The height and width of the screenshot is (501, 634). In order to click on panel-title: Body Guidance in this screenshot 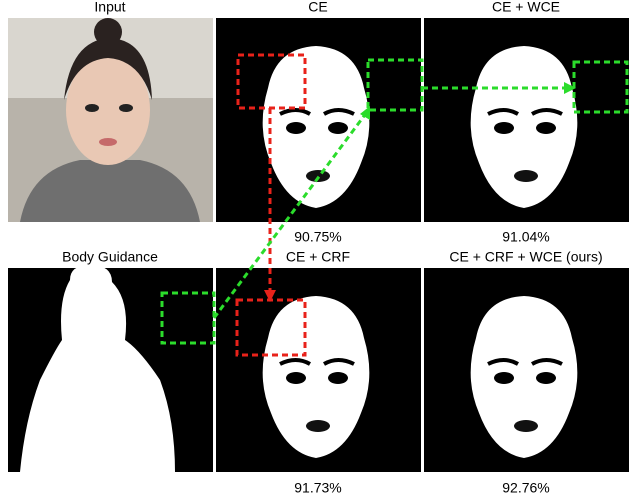, I will do `click(110, 257)`.